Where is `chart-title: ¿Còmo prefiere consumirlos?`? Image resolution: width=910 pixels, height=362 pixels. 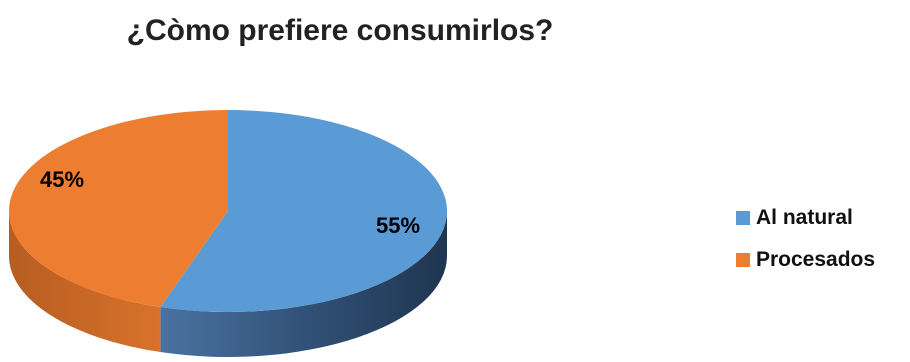
chart-title: ¿Còmo prefiere consumirlos? is located at coordinates (340, 30).